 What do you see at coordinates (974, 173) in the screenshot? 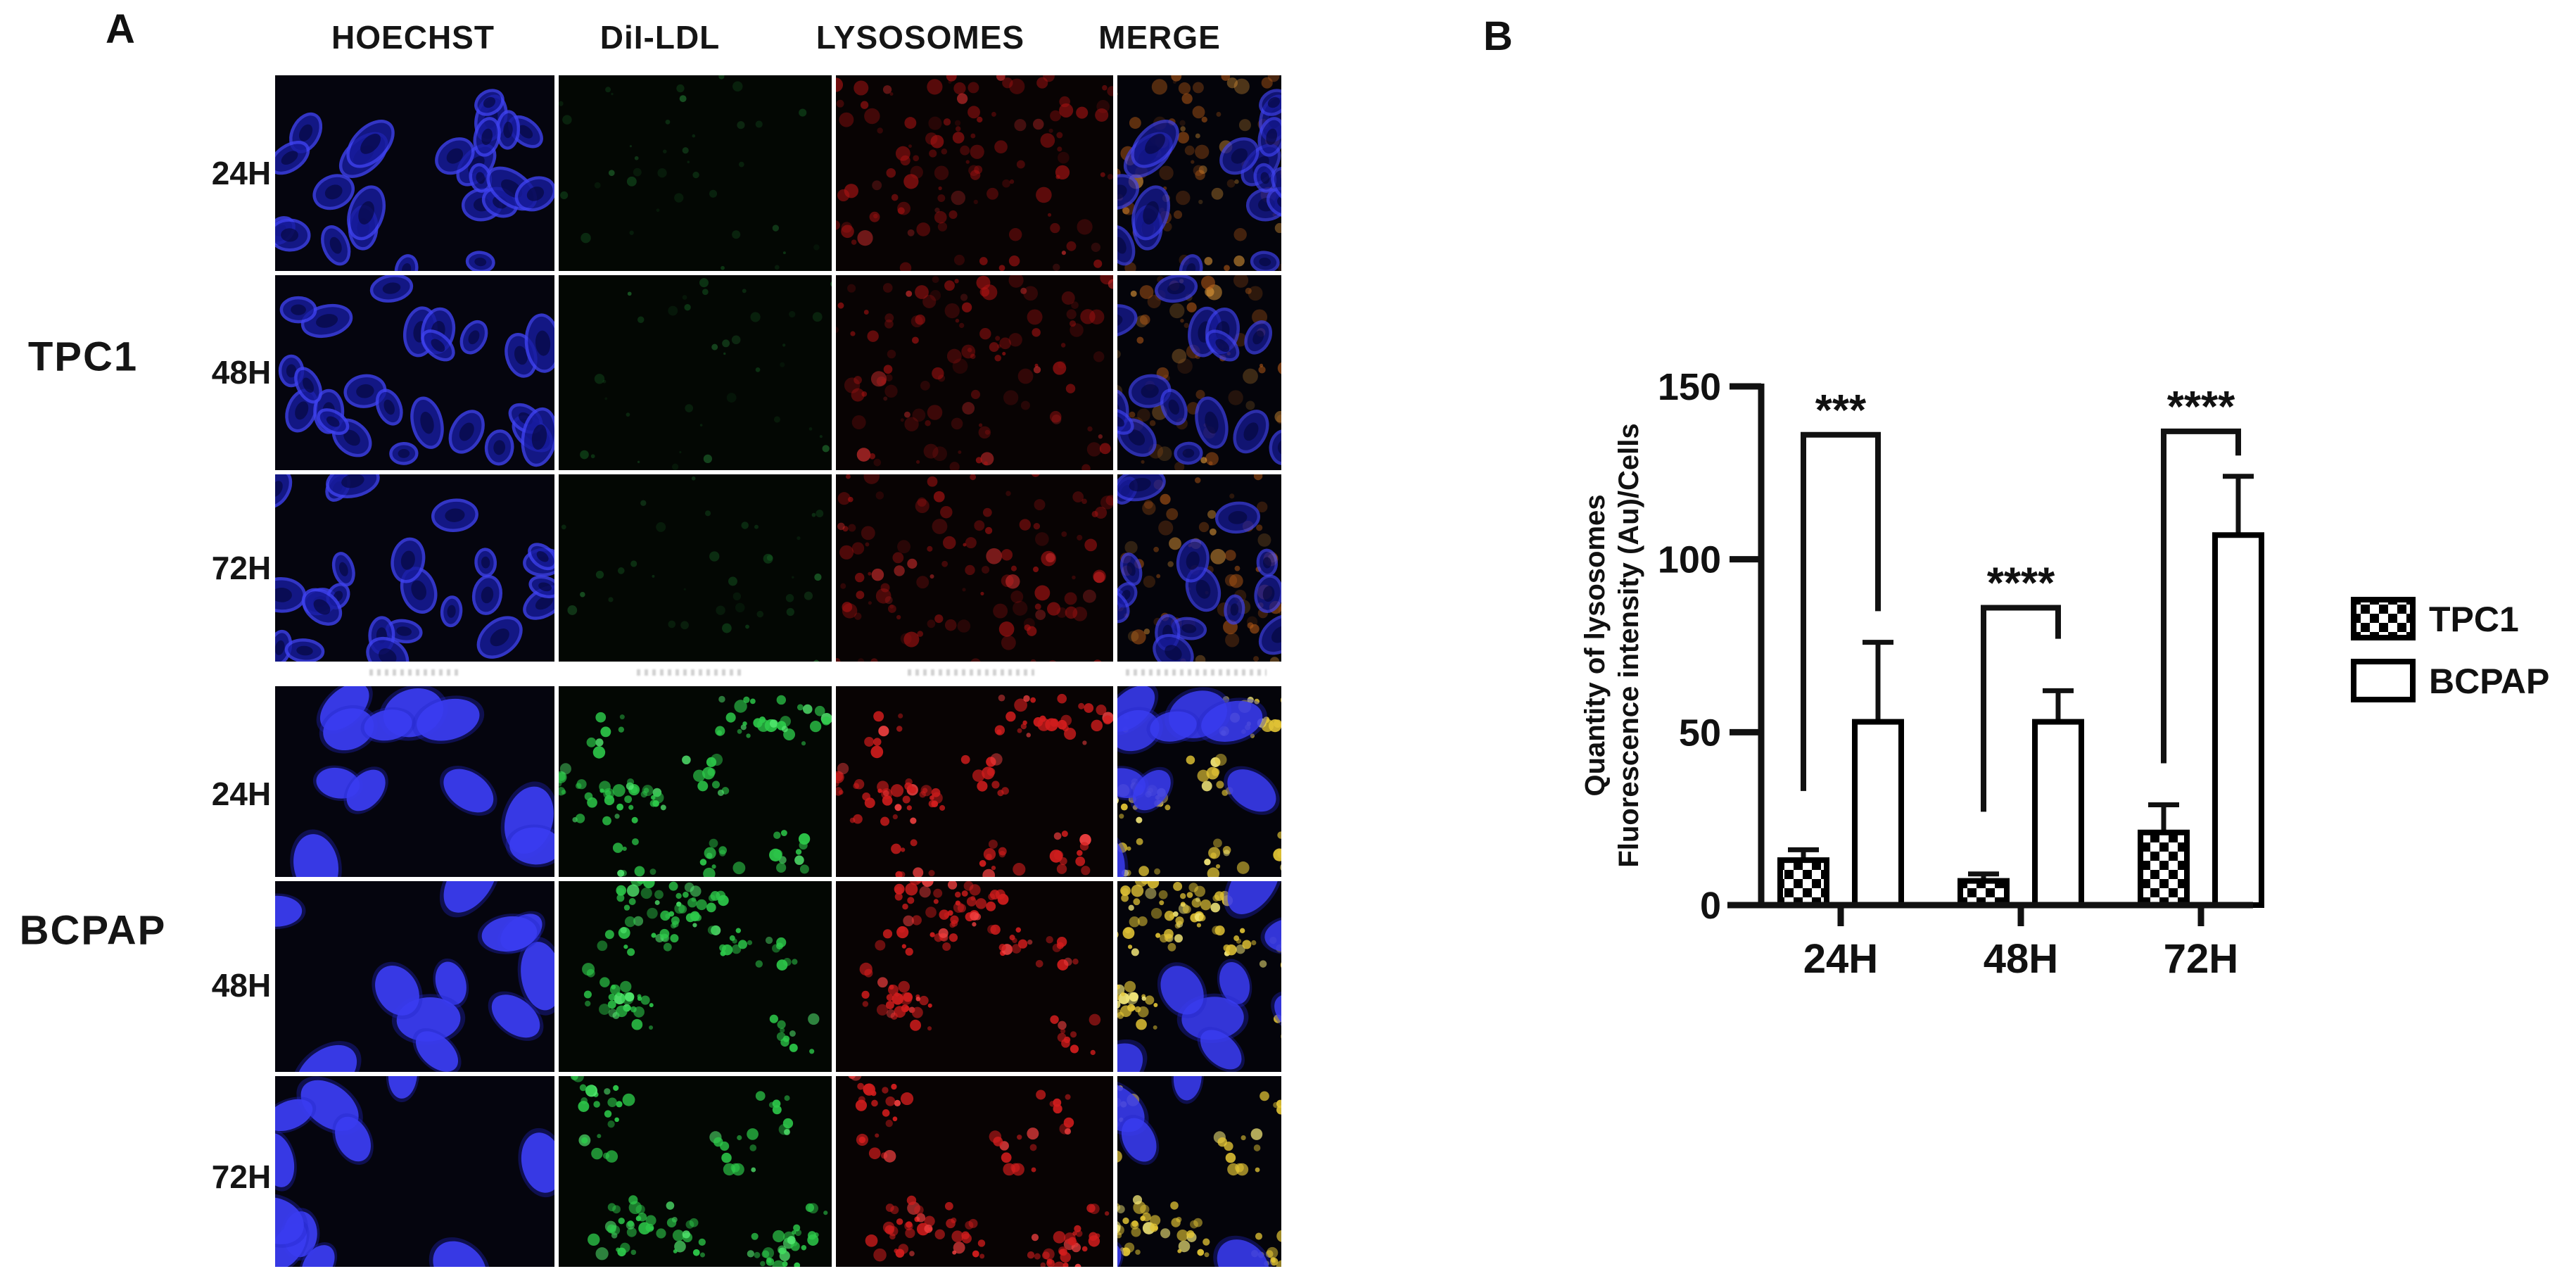
I see `micrograph-tpc1-24h-lyso` at bounding box center [974, 173].